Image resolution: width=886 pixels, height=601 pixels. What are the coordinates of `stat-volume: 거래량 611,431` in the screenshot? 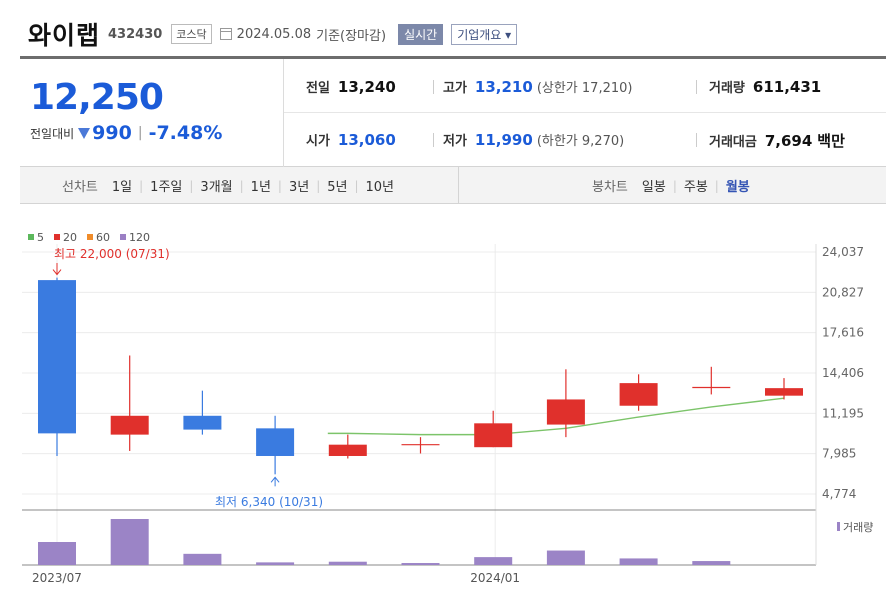 It's located at (765, 86).